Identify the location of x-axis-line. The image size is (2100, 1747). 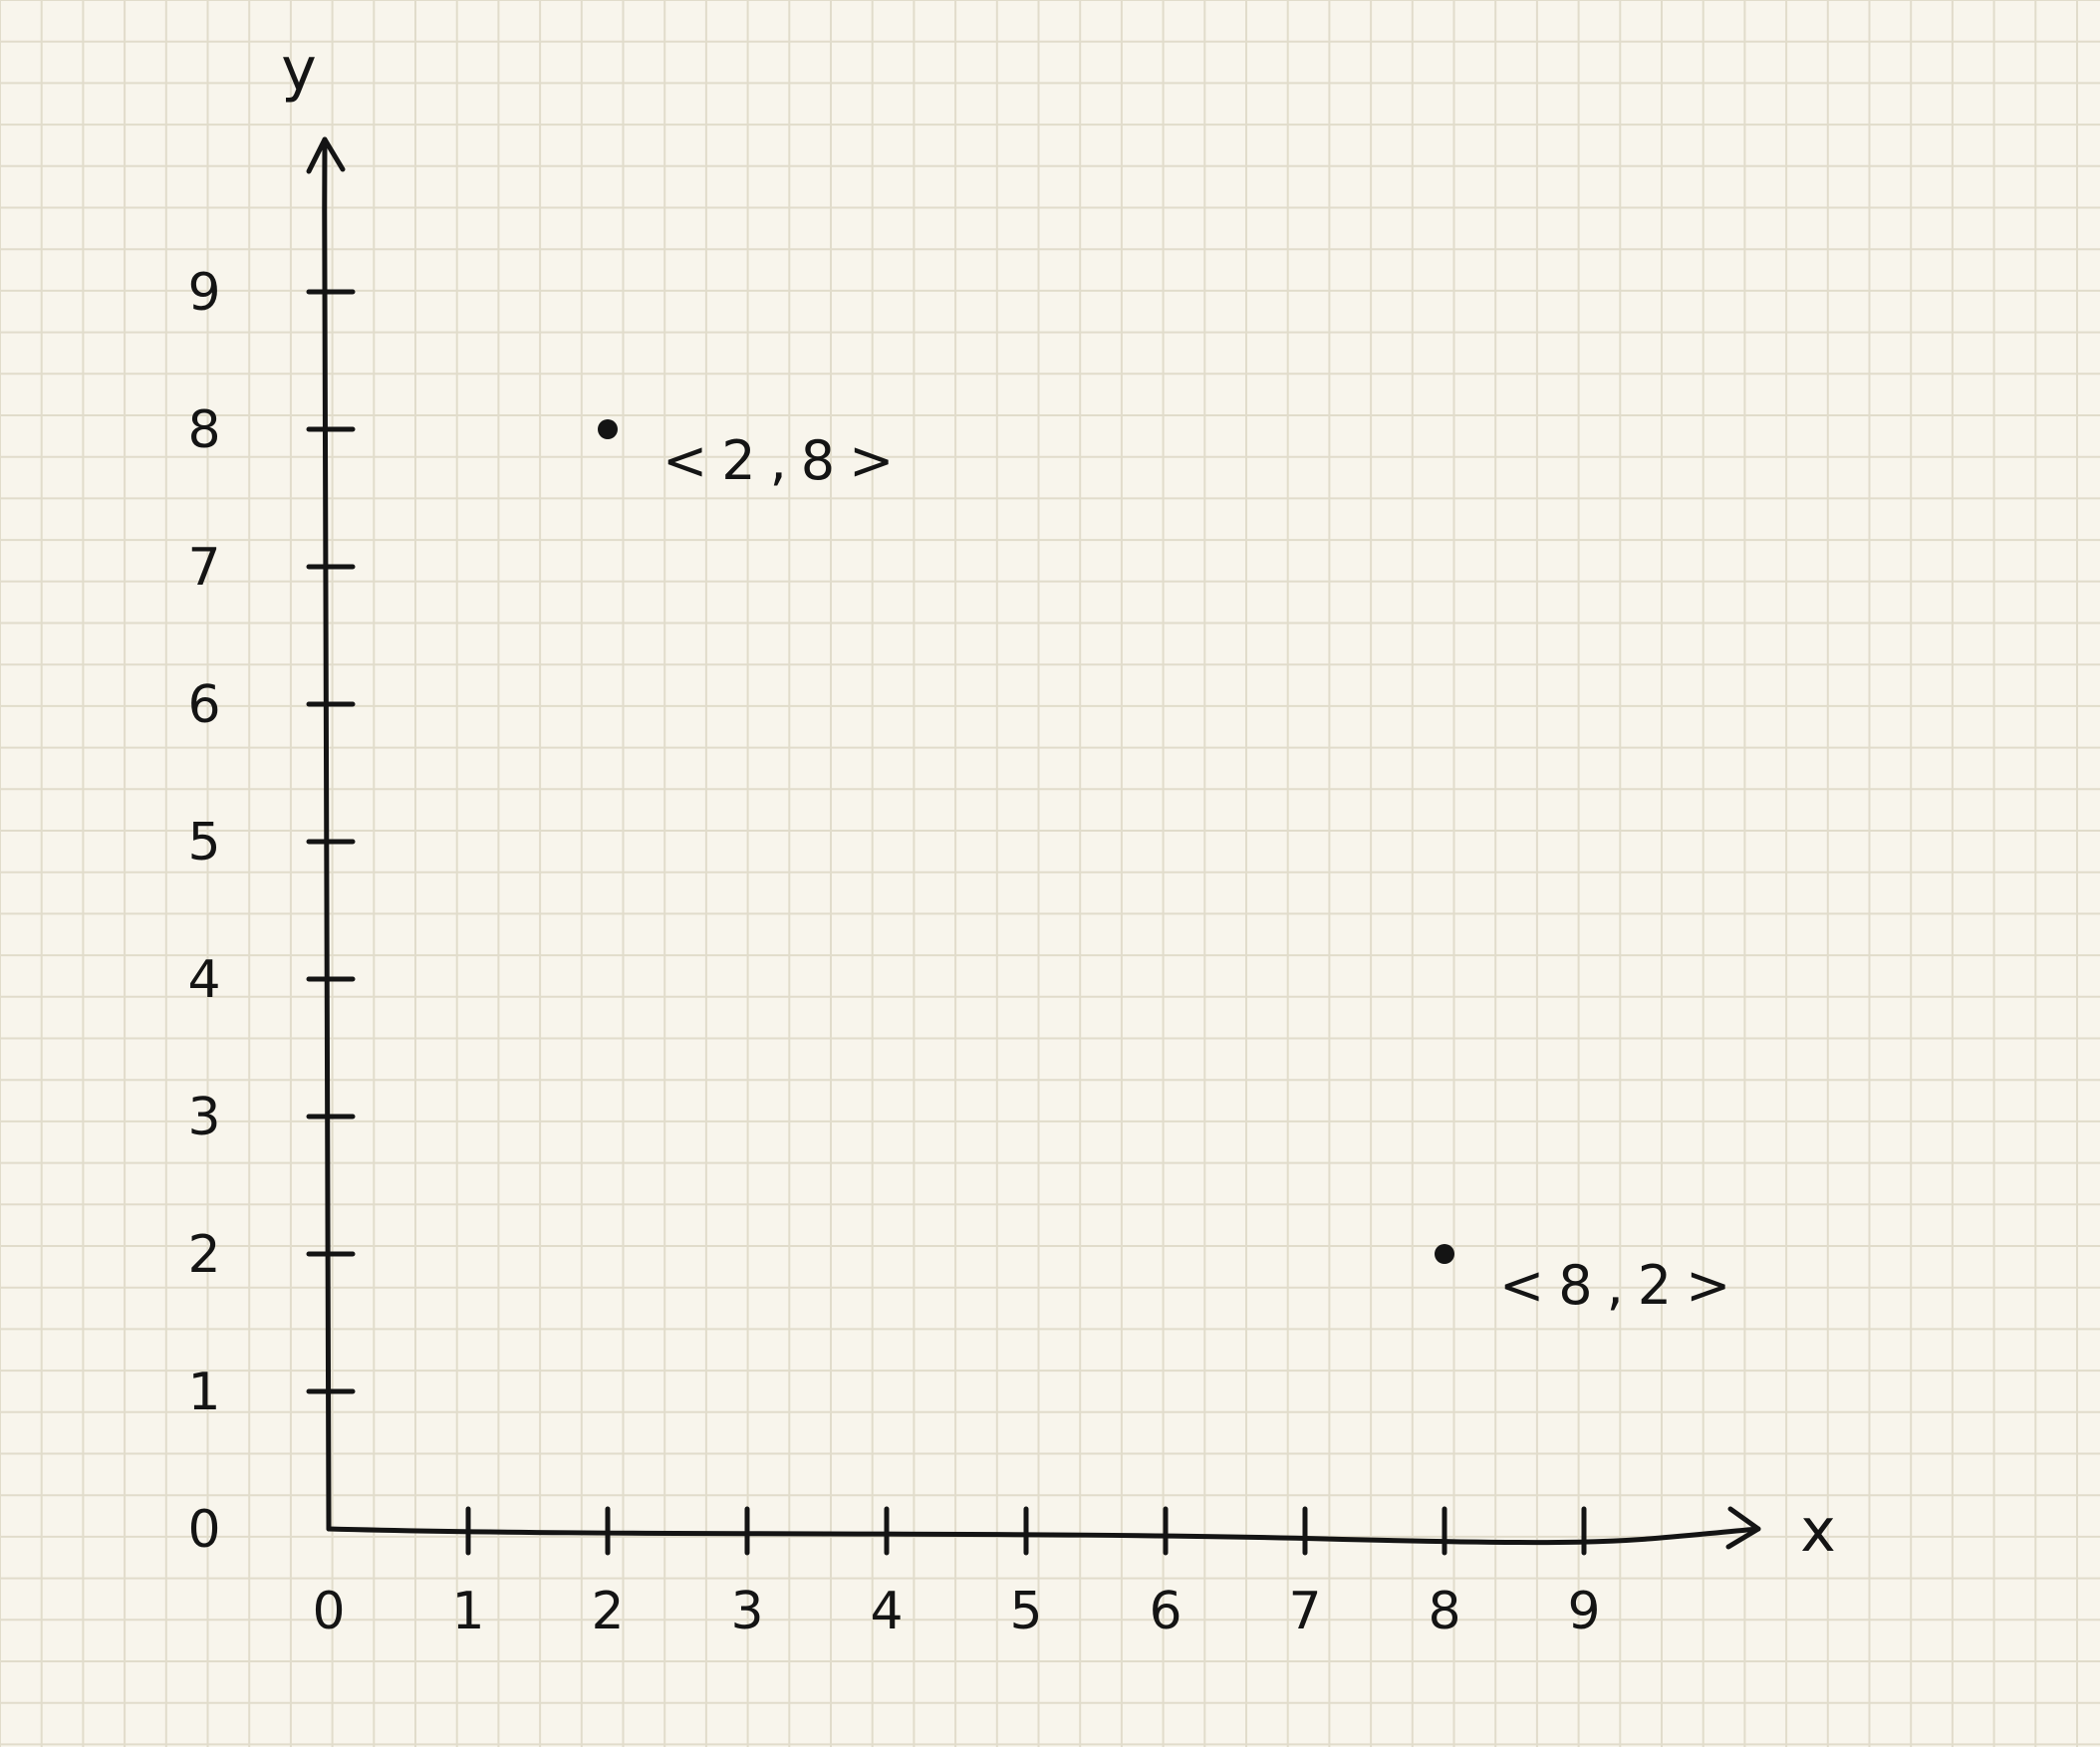
(1043, 1536).